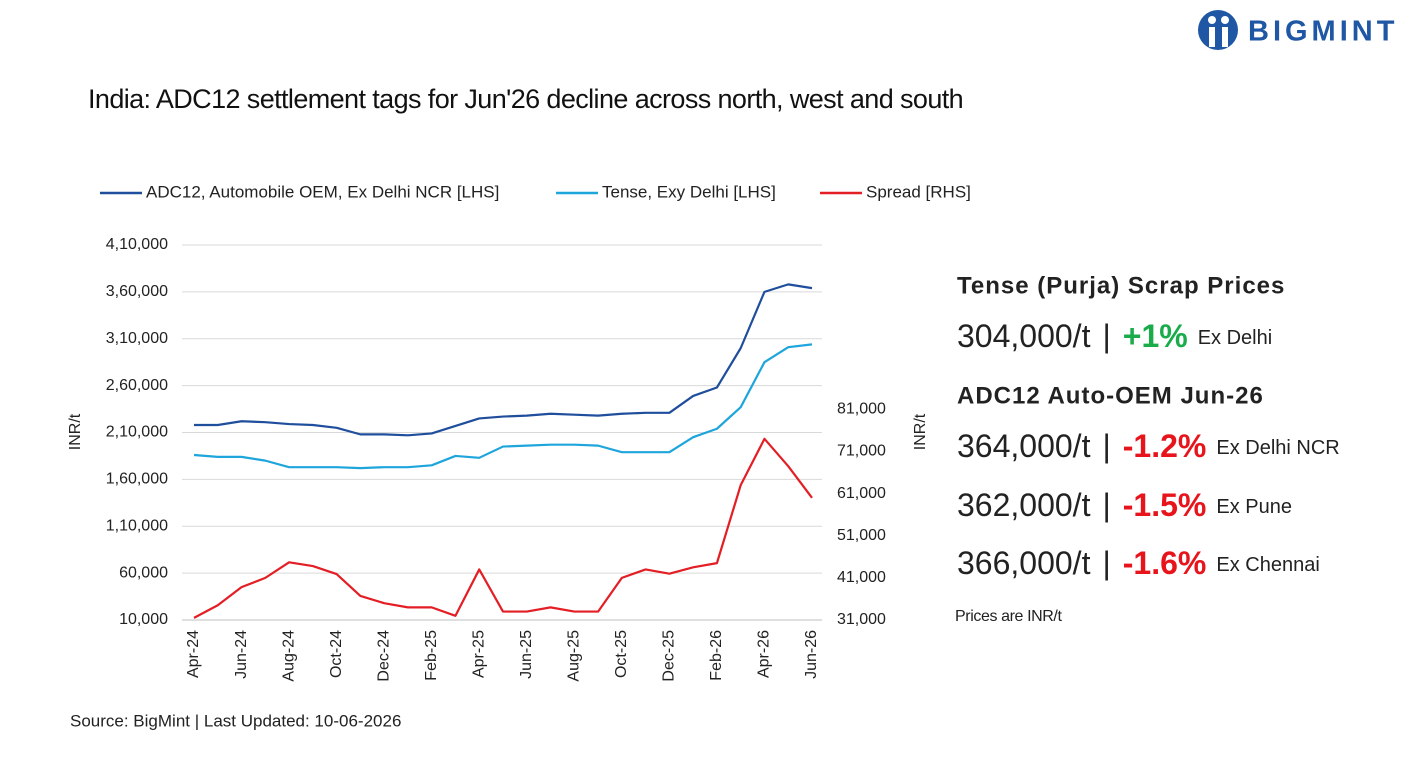 The image size is (1428, 769). I want to click on y-axis-label: INR/t, so click(75, 431).